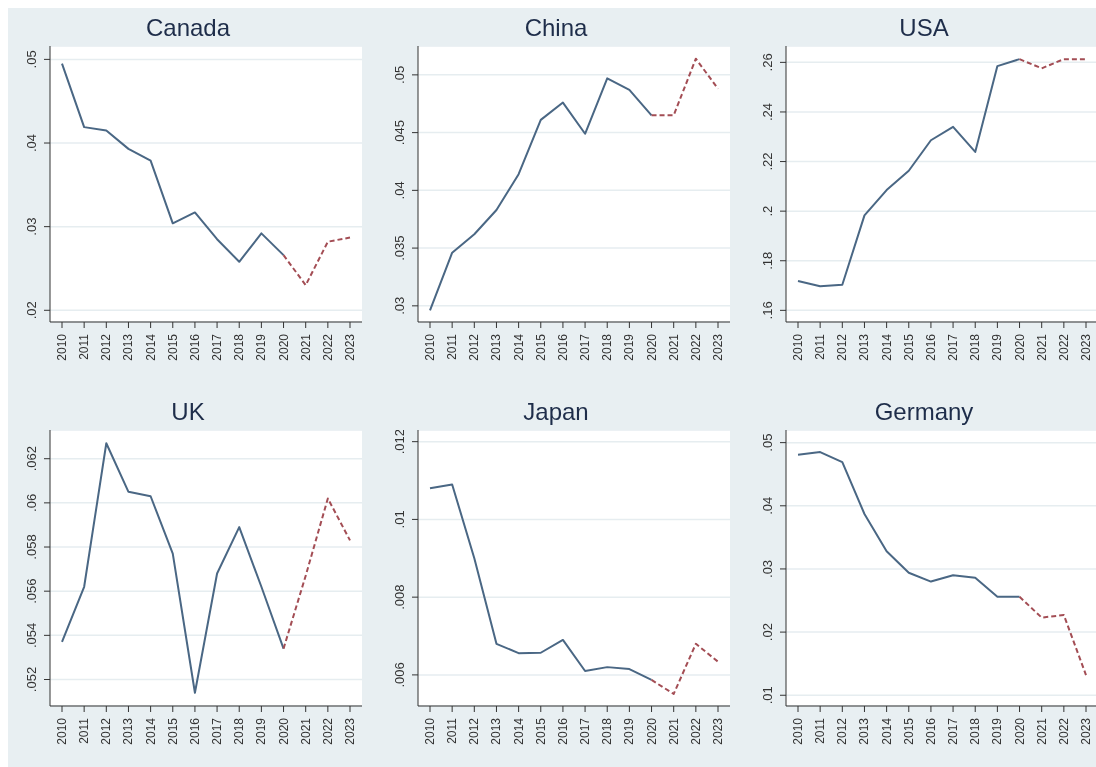 The width and height of the screenshot is (1096, 767). What do you see at coordinates (767, 310) in the screenshot?
I see `y-tick-label: .16` at bounding box center [767, 310].